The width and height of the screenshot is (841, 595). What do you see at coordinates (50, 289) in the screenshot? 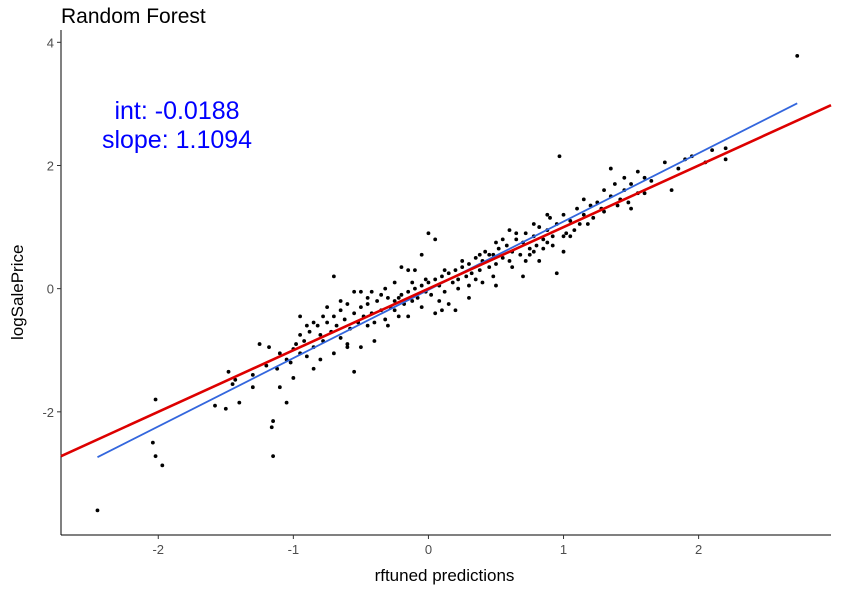
I see `y-tick-label: 0` at bounding box center [50, 289].